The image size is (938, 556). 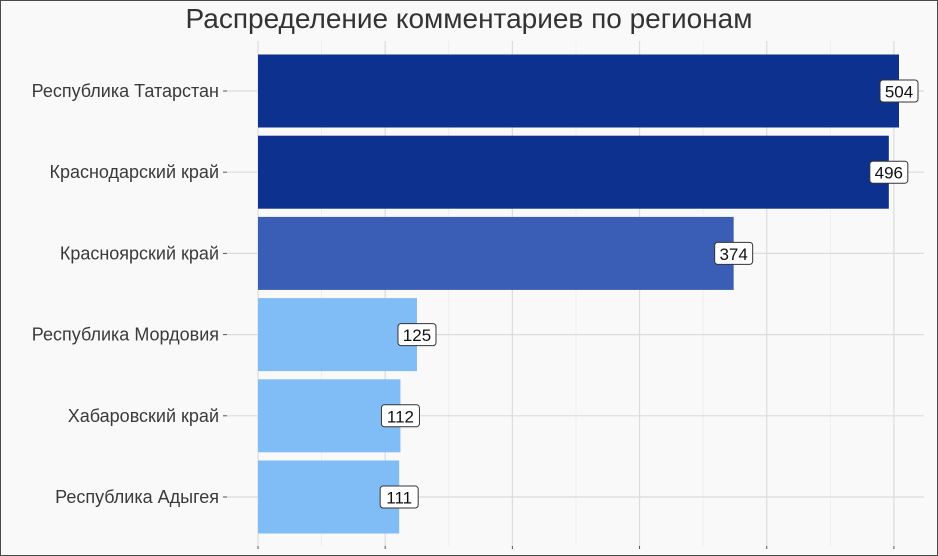 What do you see at coordinates (137, 497) in the screenshot?
I see `y-tick-label: Республика Адыгея` at bounding box center [137, 497].